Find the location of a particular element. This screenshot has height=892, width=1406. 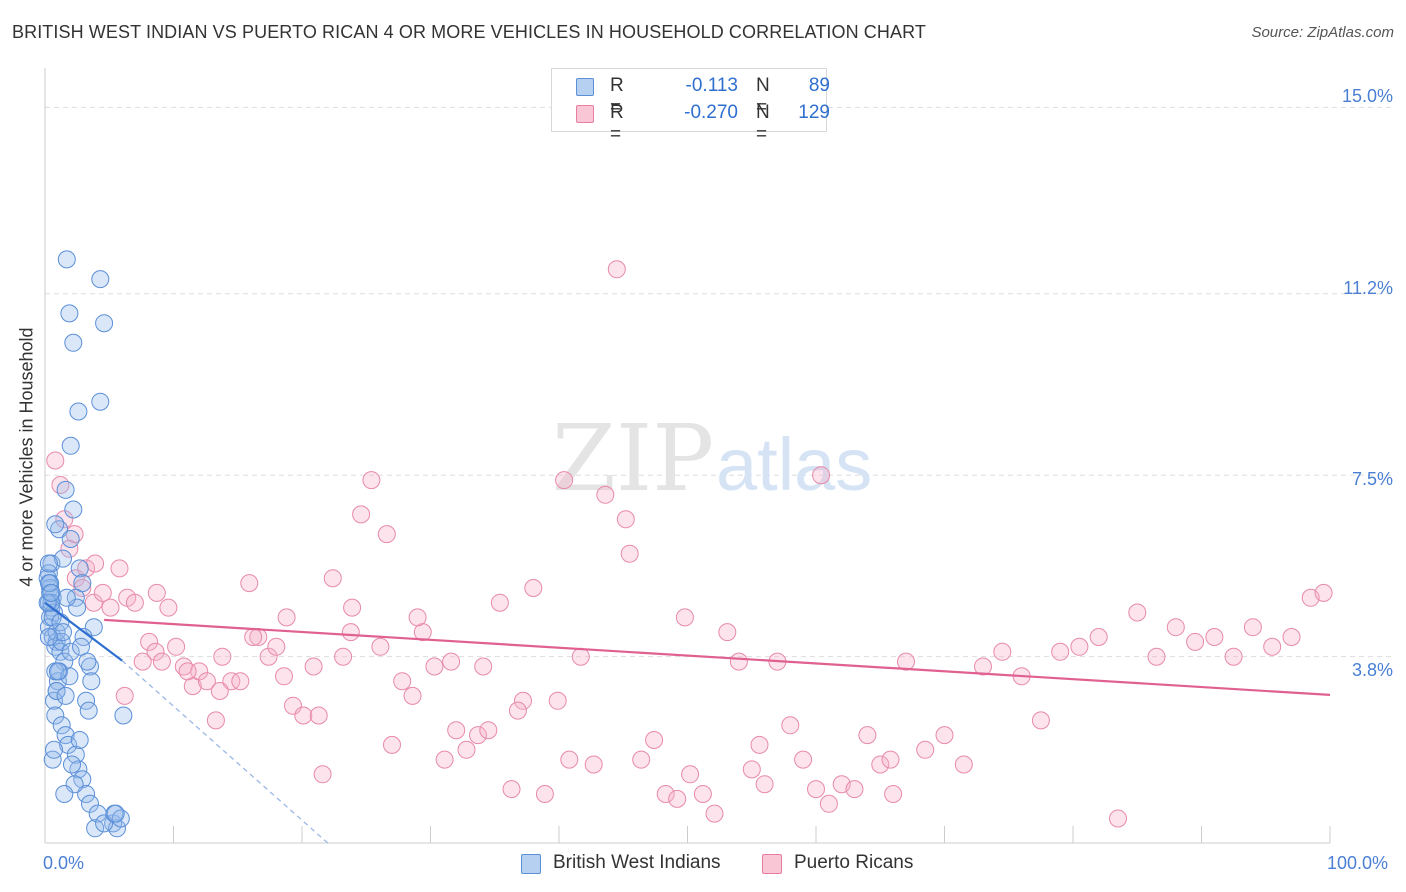

y-tick-label: 7.5% is located at coordinates (1372, 479).